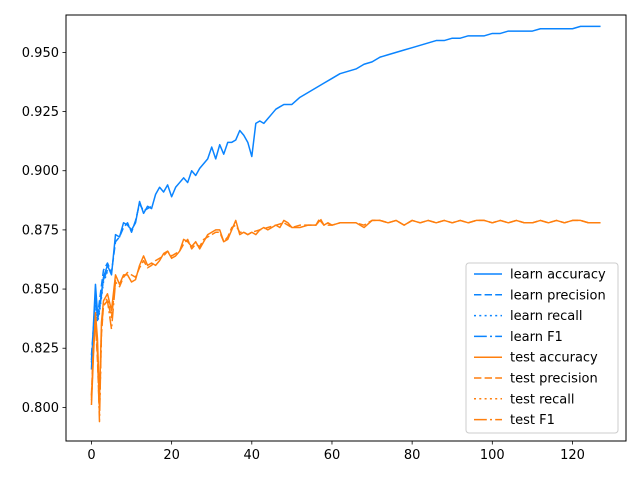 This screenshot has width=640, height=480. Describe the element at coordinates (40, 230) in the screenshot. I see `y-tick-label: 0.875` at that location.